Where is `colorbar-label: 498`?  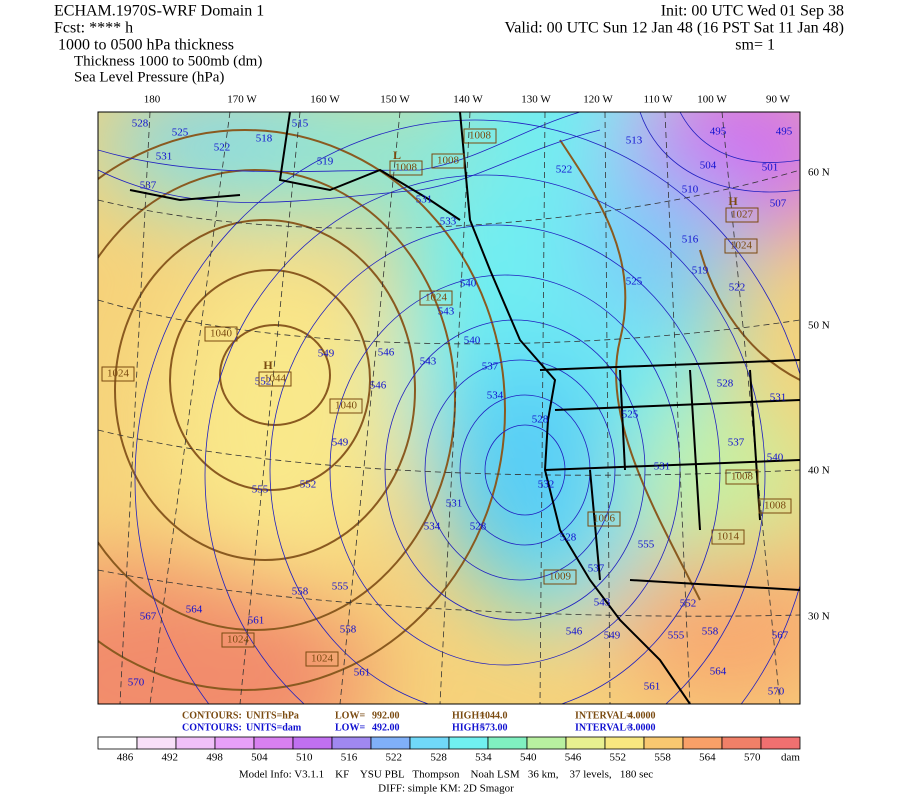 colorbar-label: 498 is located at coordinates (214, 758).